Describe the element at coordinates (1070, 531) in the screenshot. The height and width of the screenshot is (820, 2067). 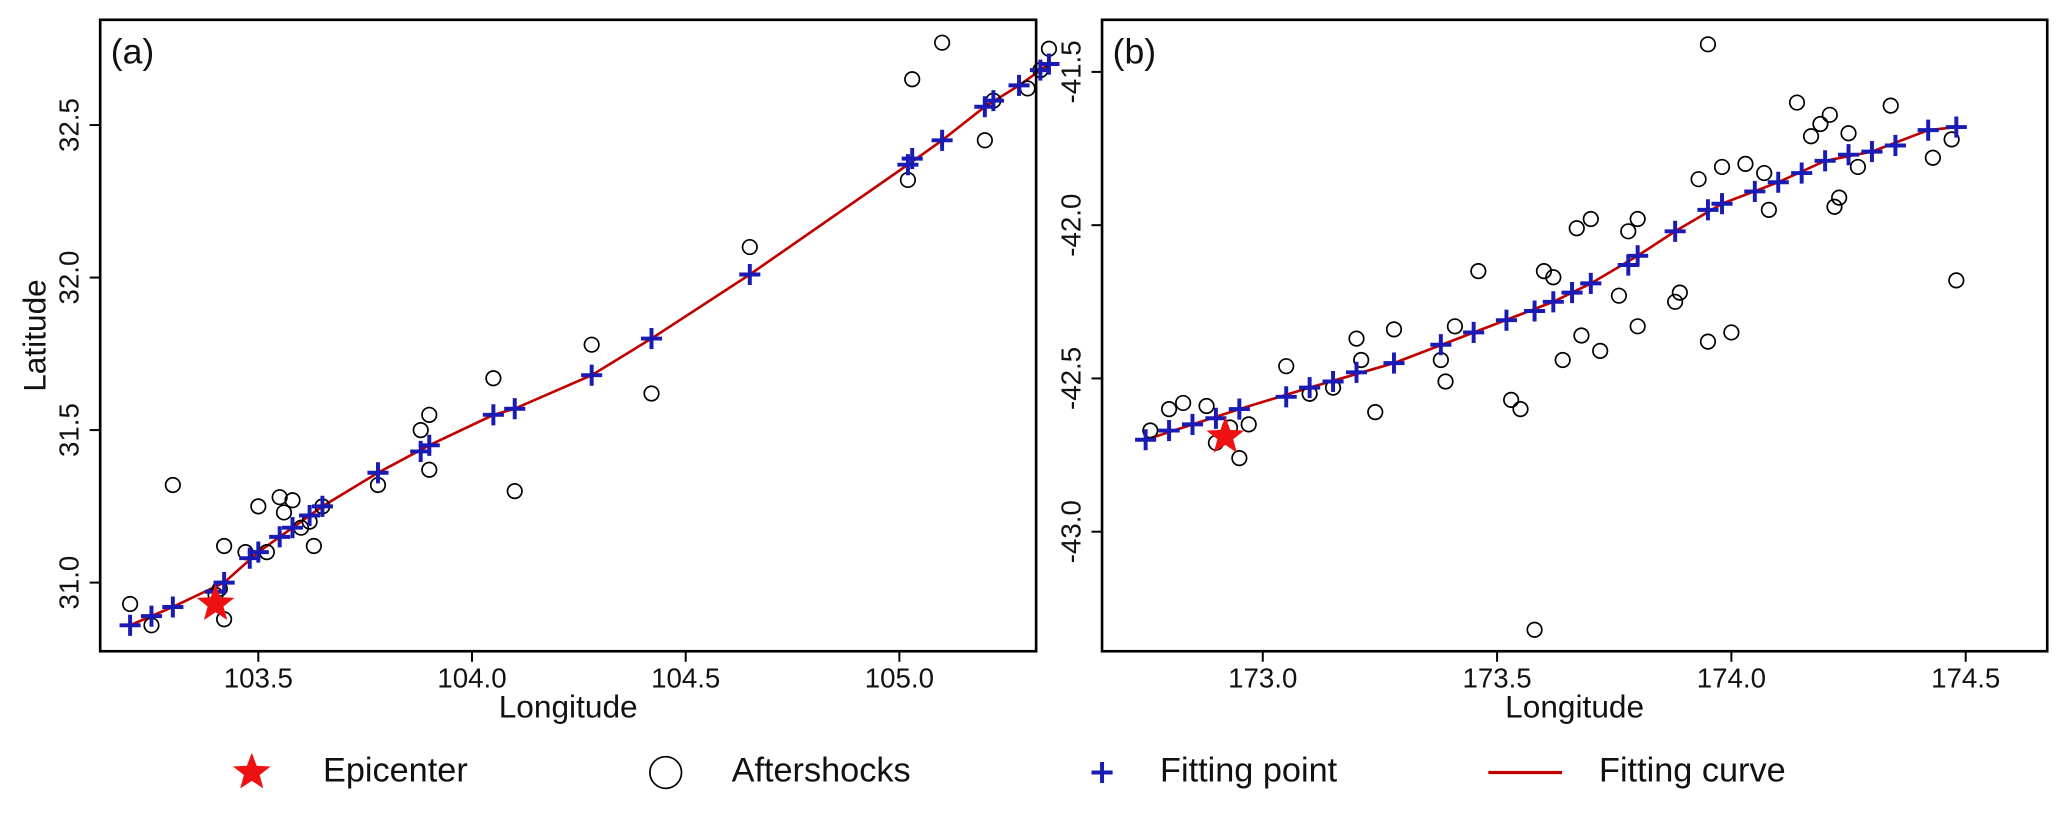
I see `y-tick-label: -43.0` at that location.